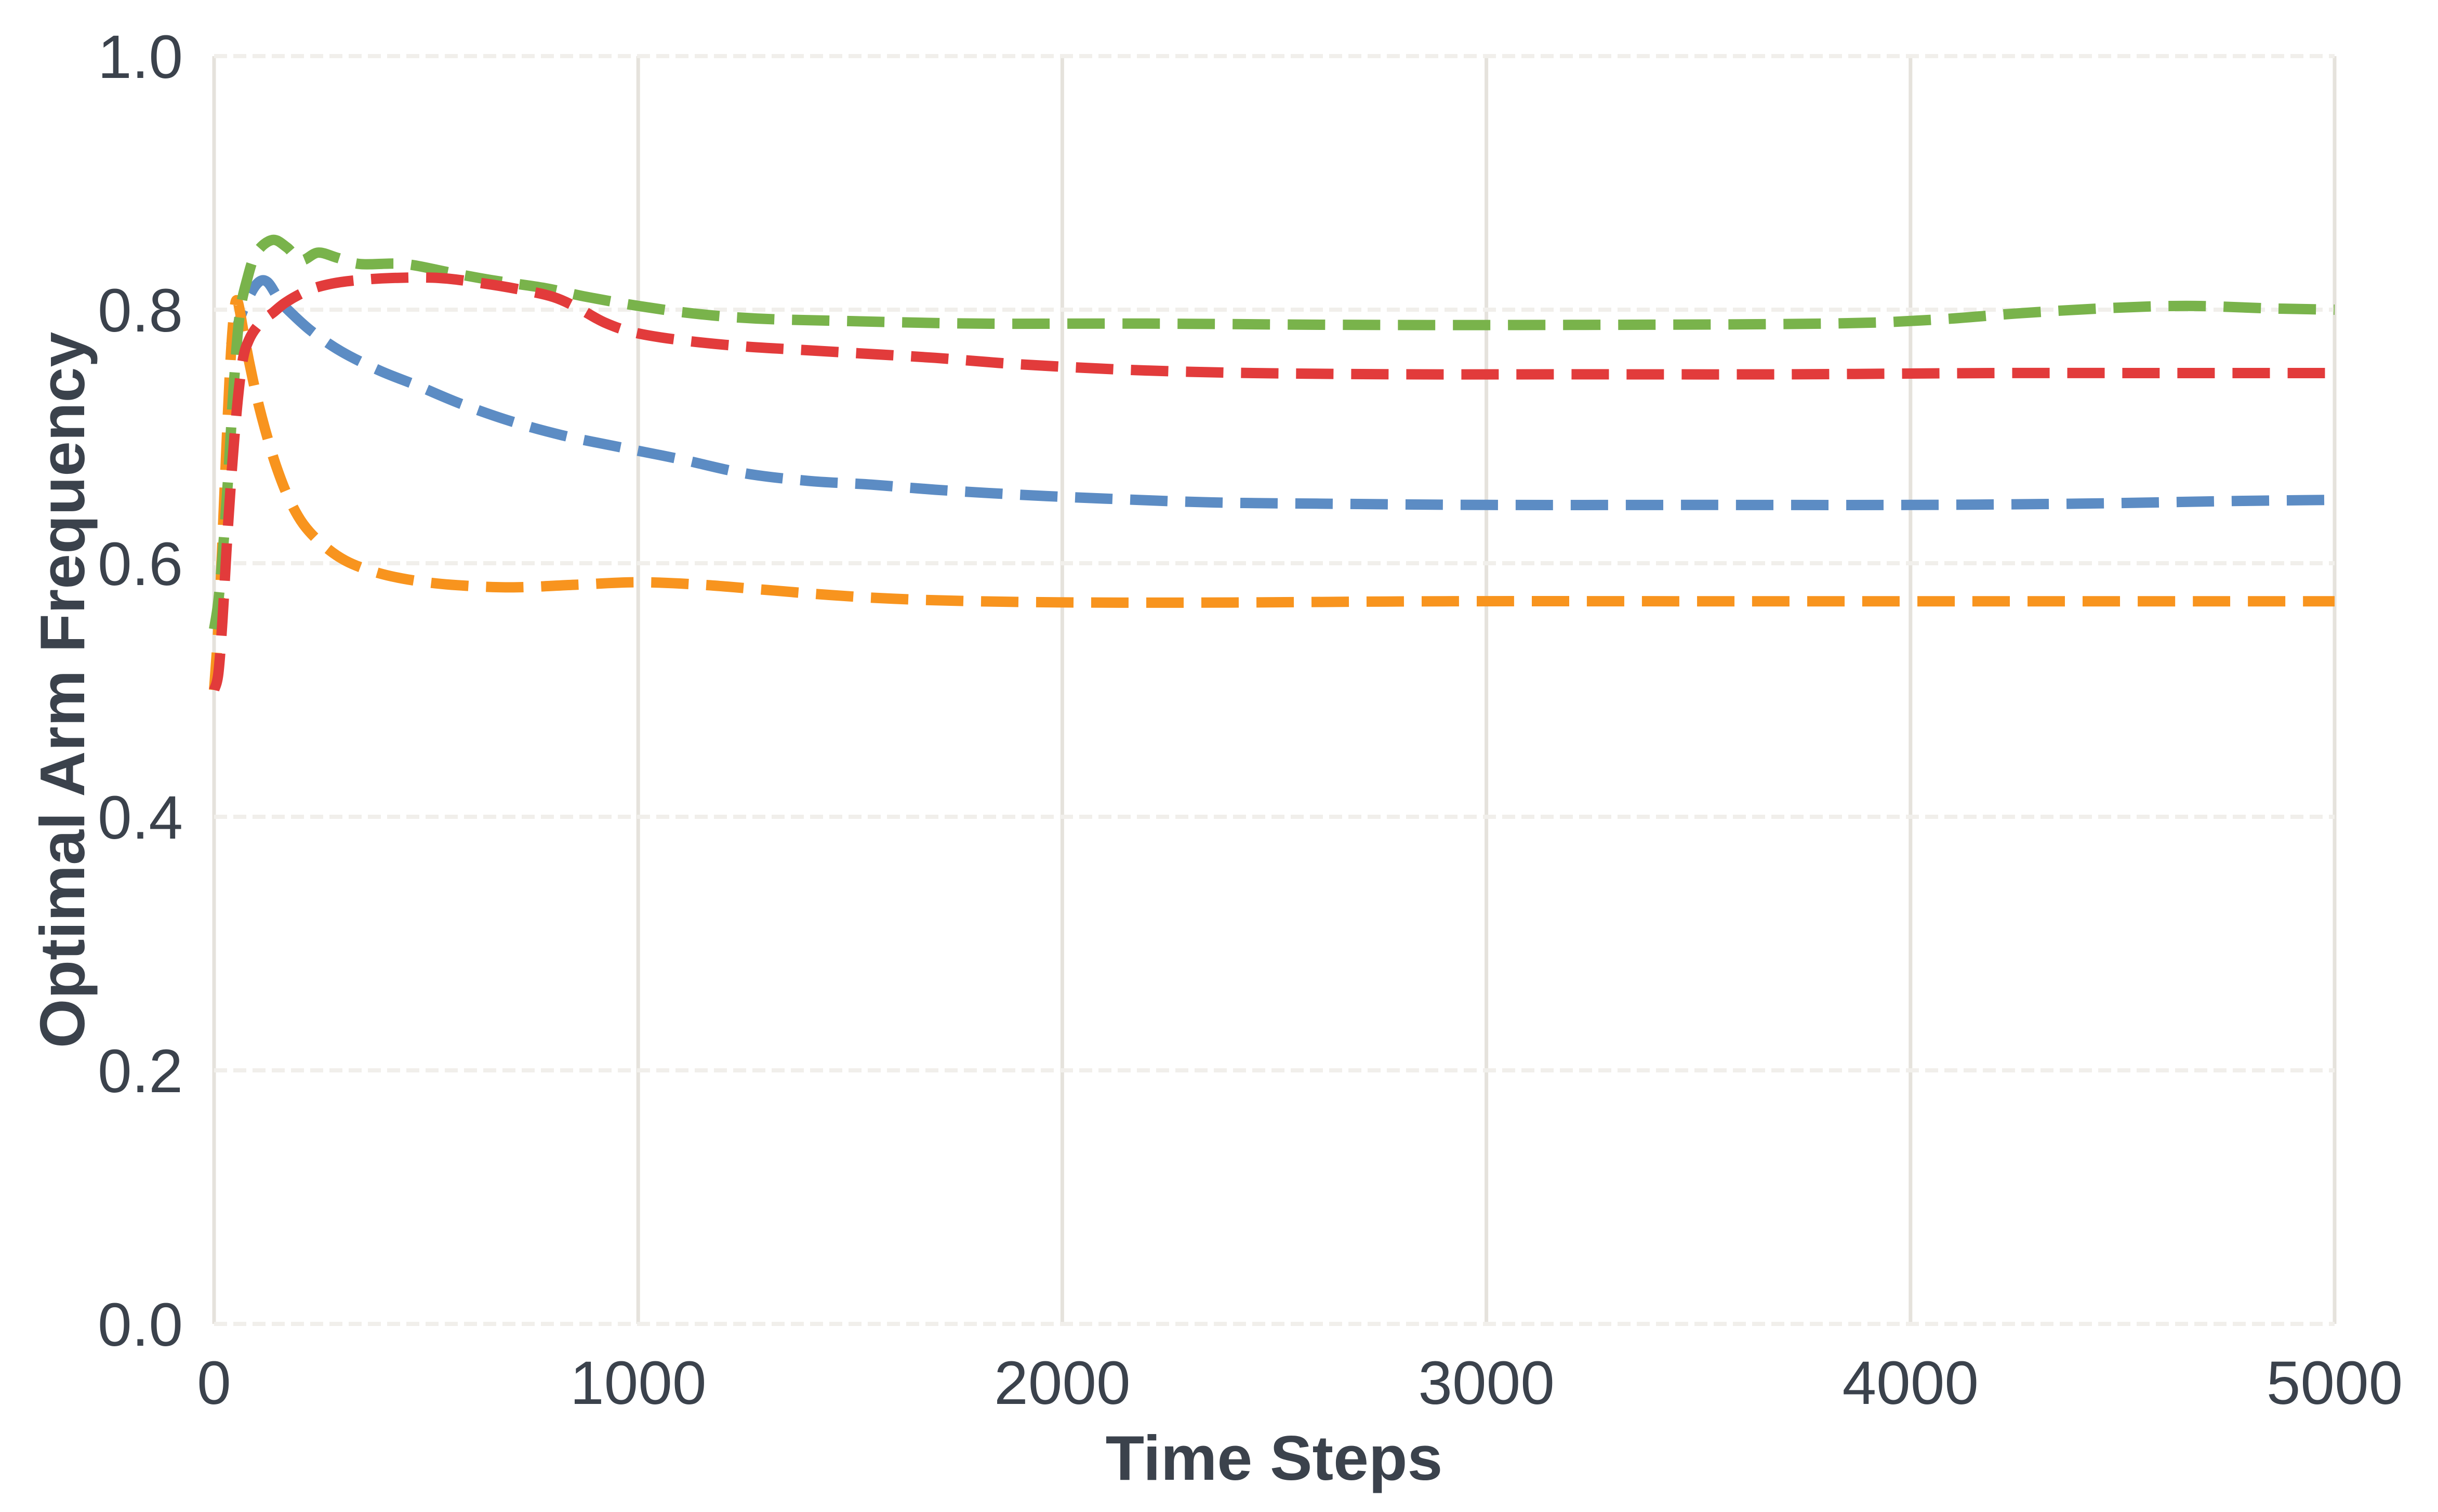  I want to click on y-tick-label: 1.0, so click(141, 57).